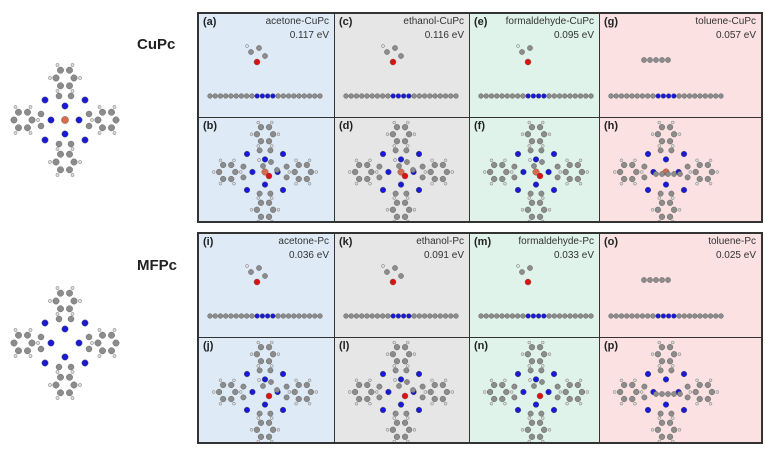  What do you see at coordinates (401, 291) in the screenshot?
I see `structure-render` at bounding box center [401, 291].